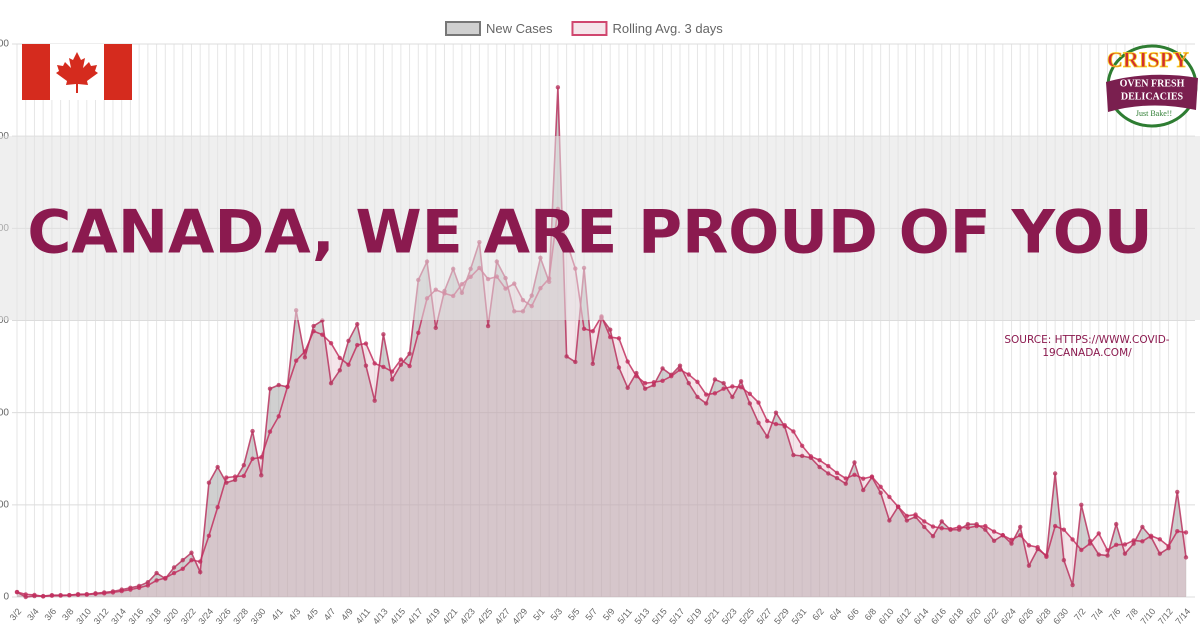  What do you see at coordinates (240, 616) in the screenshot?
I see `x-tick-label: 3/28` at bounding box center [240, 616].